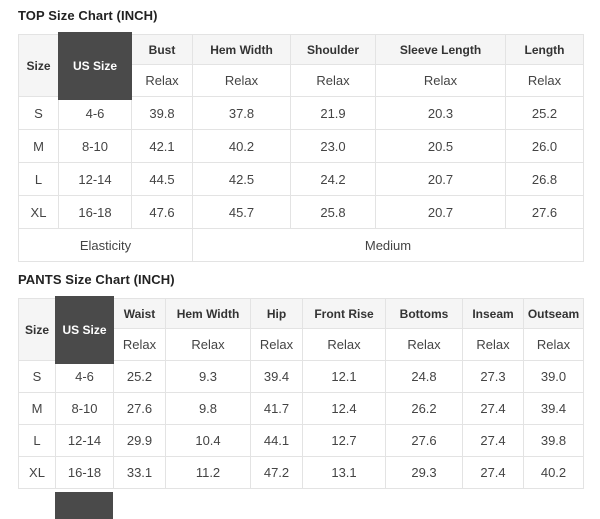 This screenshot has height=519, width=600. I want to click on measurement-cell: 47.2, so click(276, 472).